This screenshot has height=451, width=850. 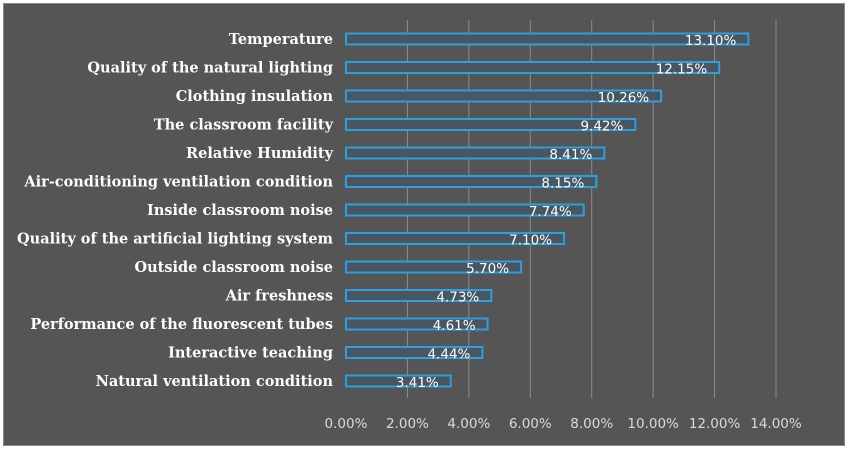 I want to click on x-tick-label: 10.00%, so click(x=653, y=424).